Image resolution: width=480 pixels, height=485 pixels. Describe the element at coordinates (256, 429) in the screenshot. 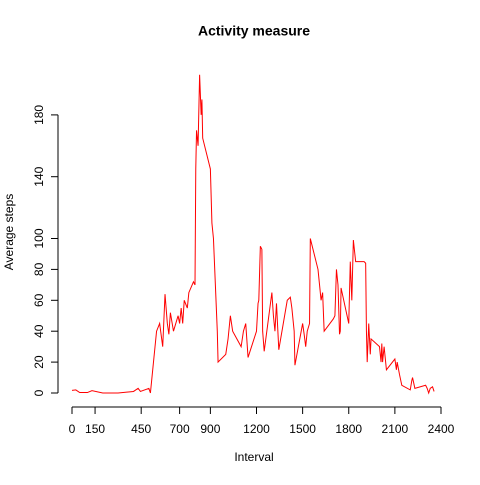

I see `x-tick-label: 1200` at that location.